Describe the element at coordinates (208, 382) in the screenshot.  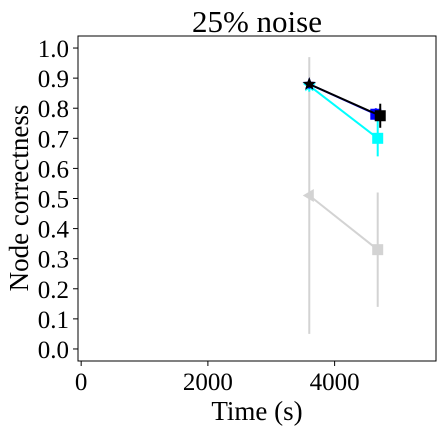
I see `x-tick-label: 2000` at that location.